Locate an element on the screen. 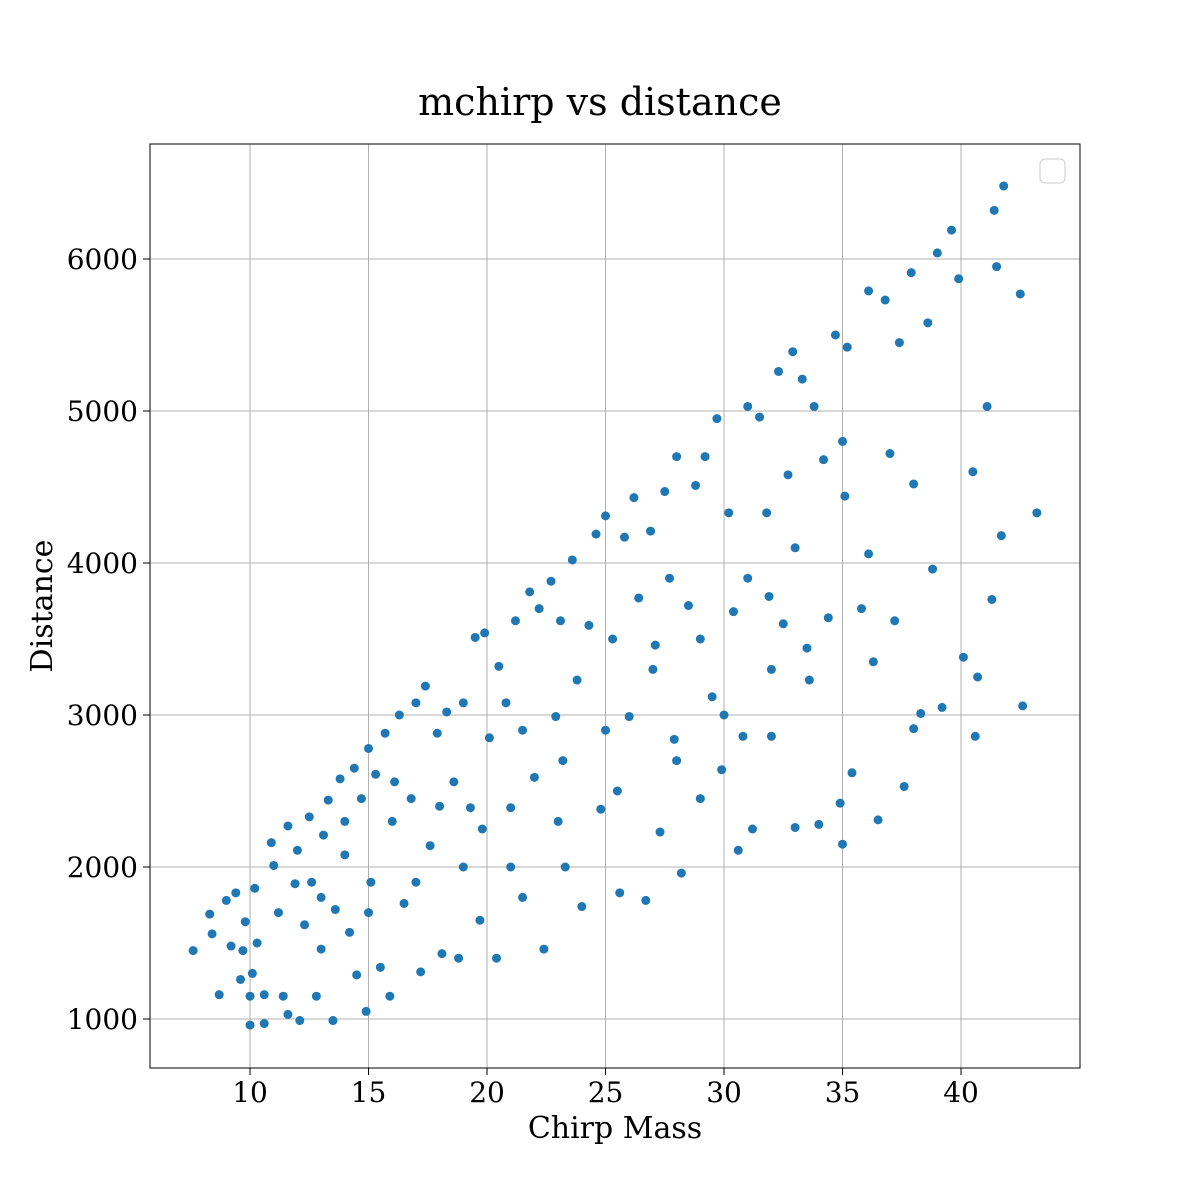 The height and width of the screenshot is (1204, 1200). x-tick-label: 15 is located at coordinates (369, 1092).